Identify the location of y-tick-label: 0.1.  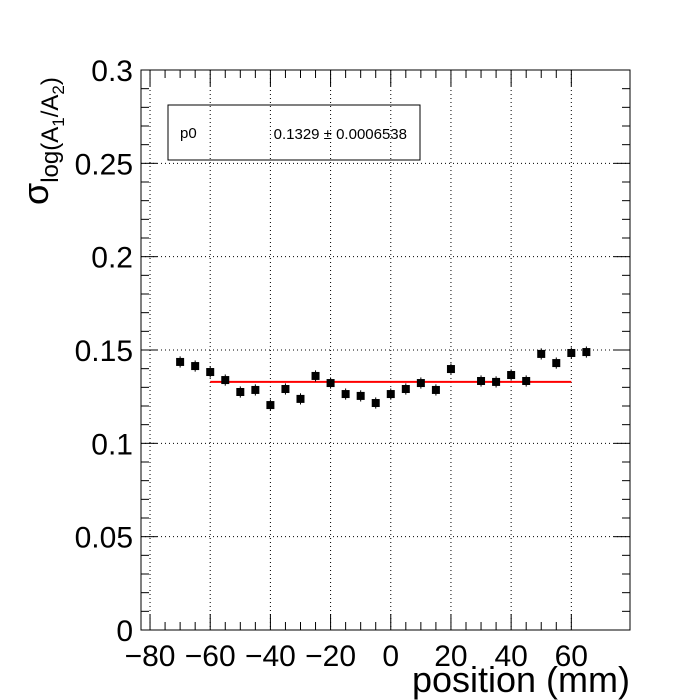
(112, 444).